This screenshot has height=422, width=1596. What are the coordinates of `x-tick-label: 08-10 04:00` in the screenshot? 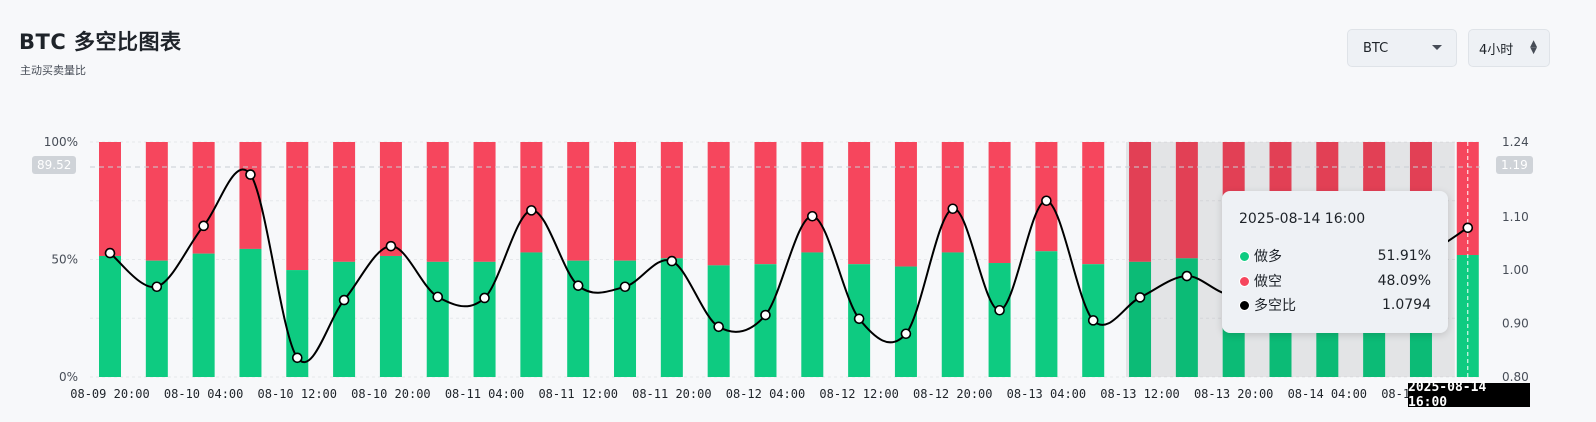 It's located at (203, 394).